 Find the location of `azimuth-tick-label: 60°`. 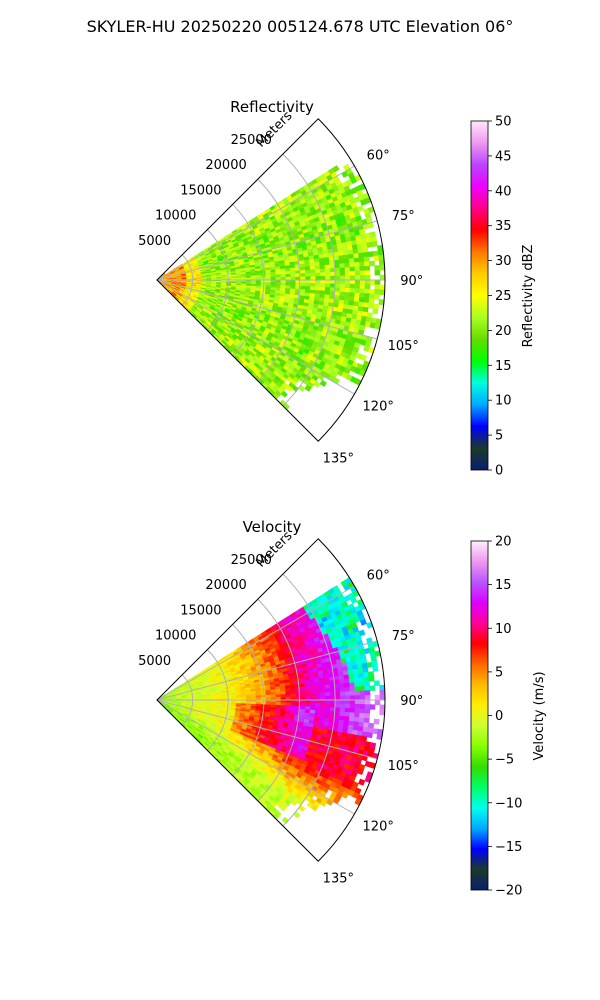

azimuth-tick-label: 60° is located at coordinates (378, 156).